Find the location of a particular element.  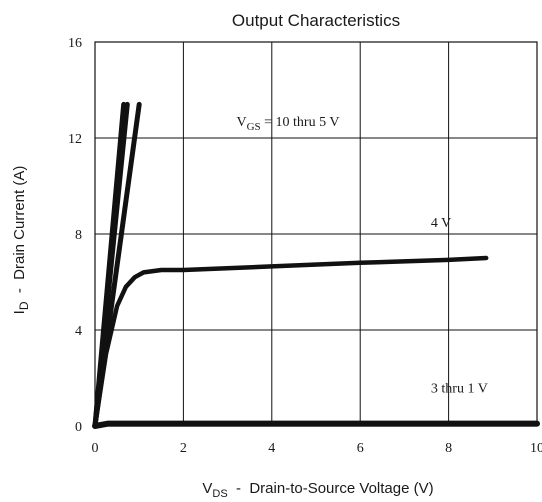

y-tick-label: 0 is located at coordinates (78, 427).